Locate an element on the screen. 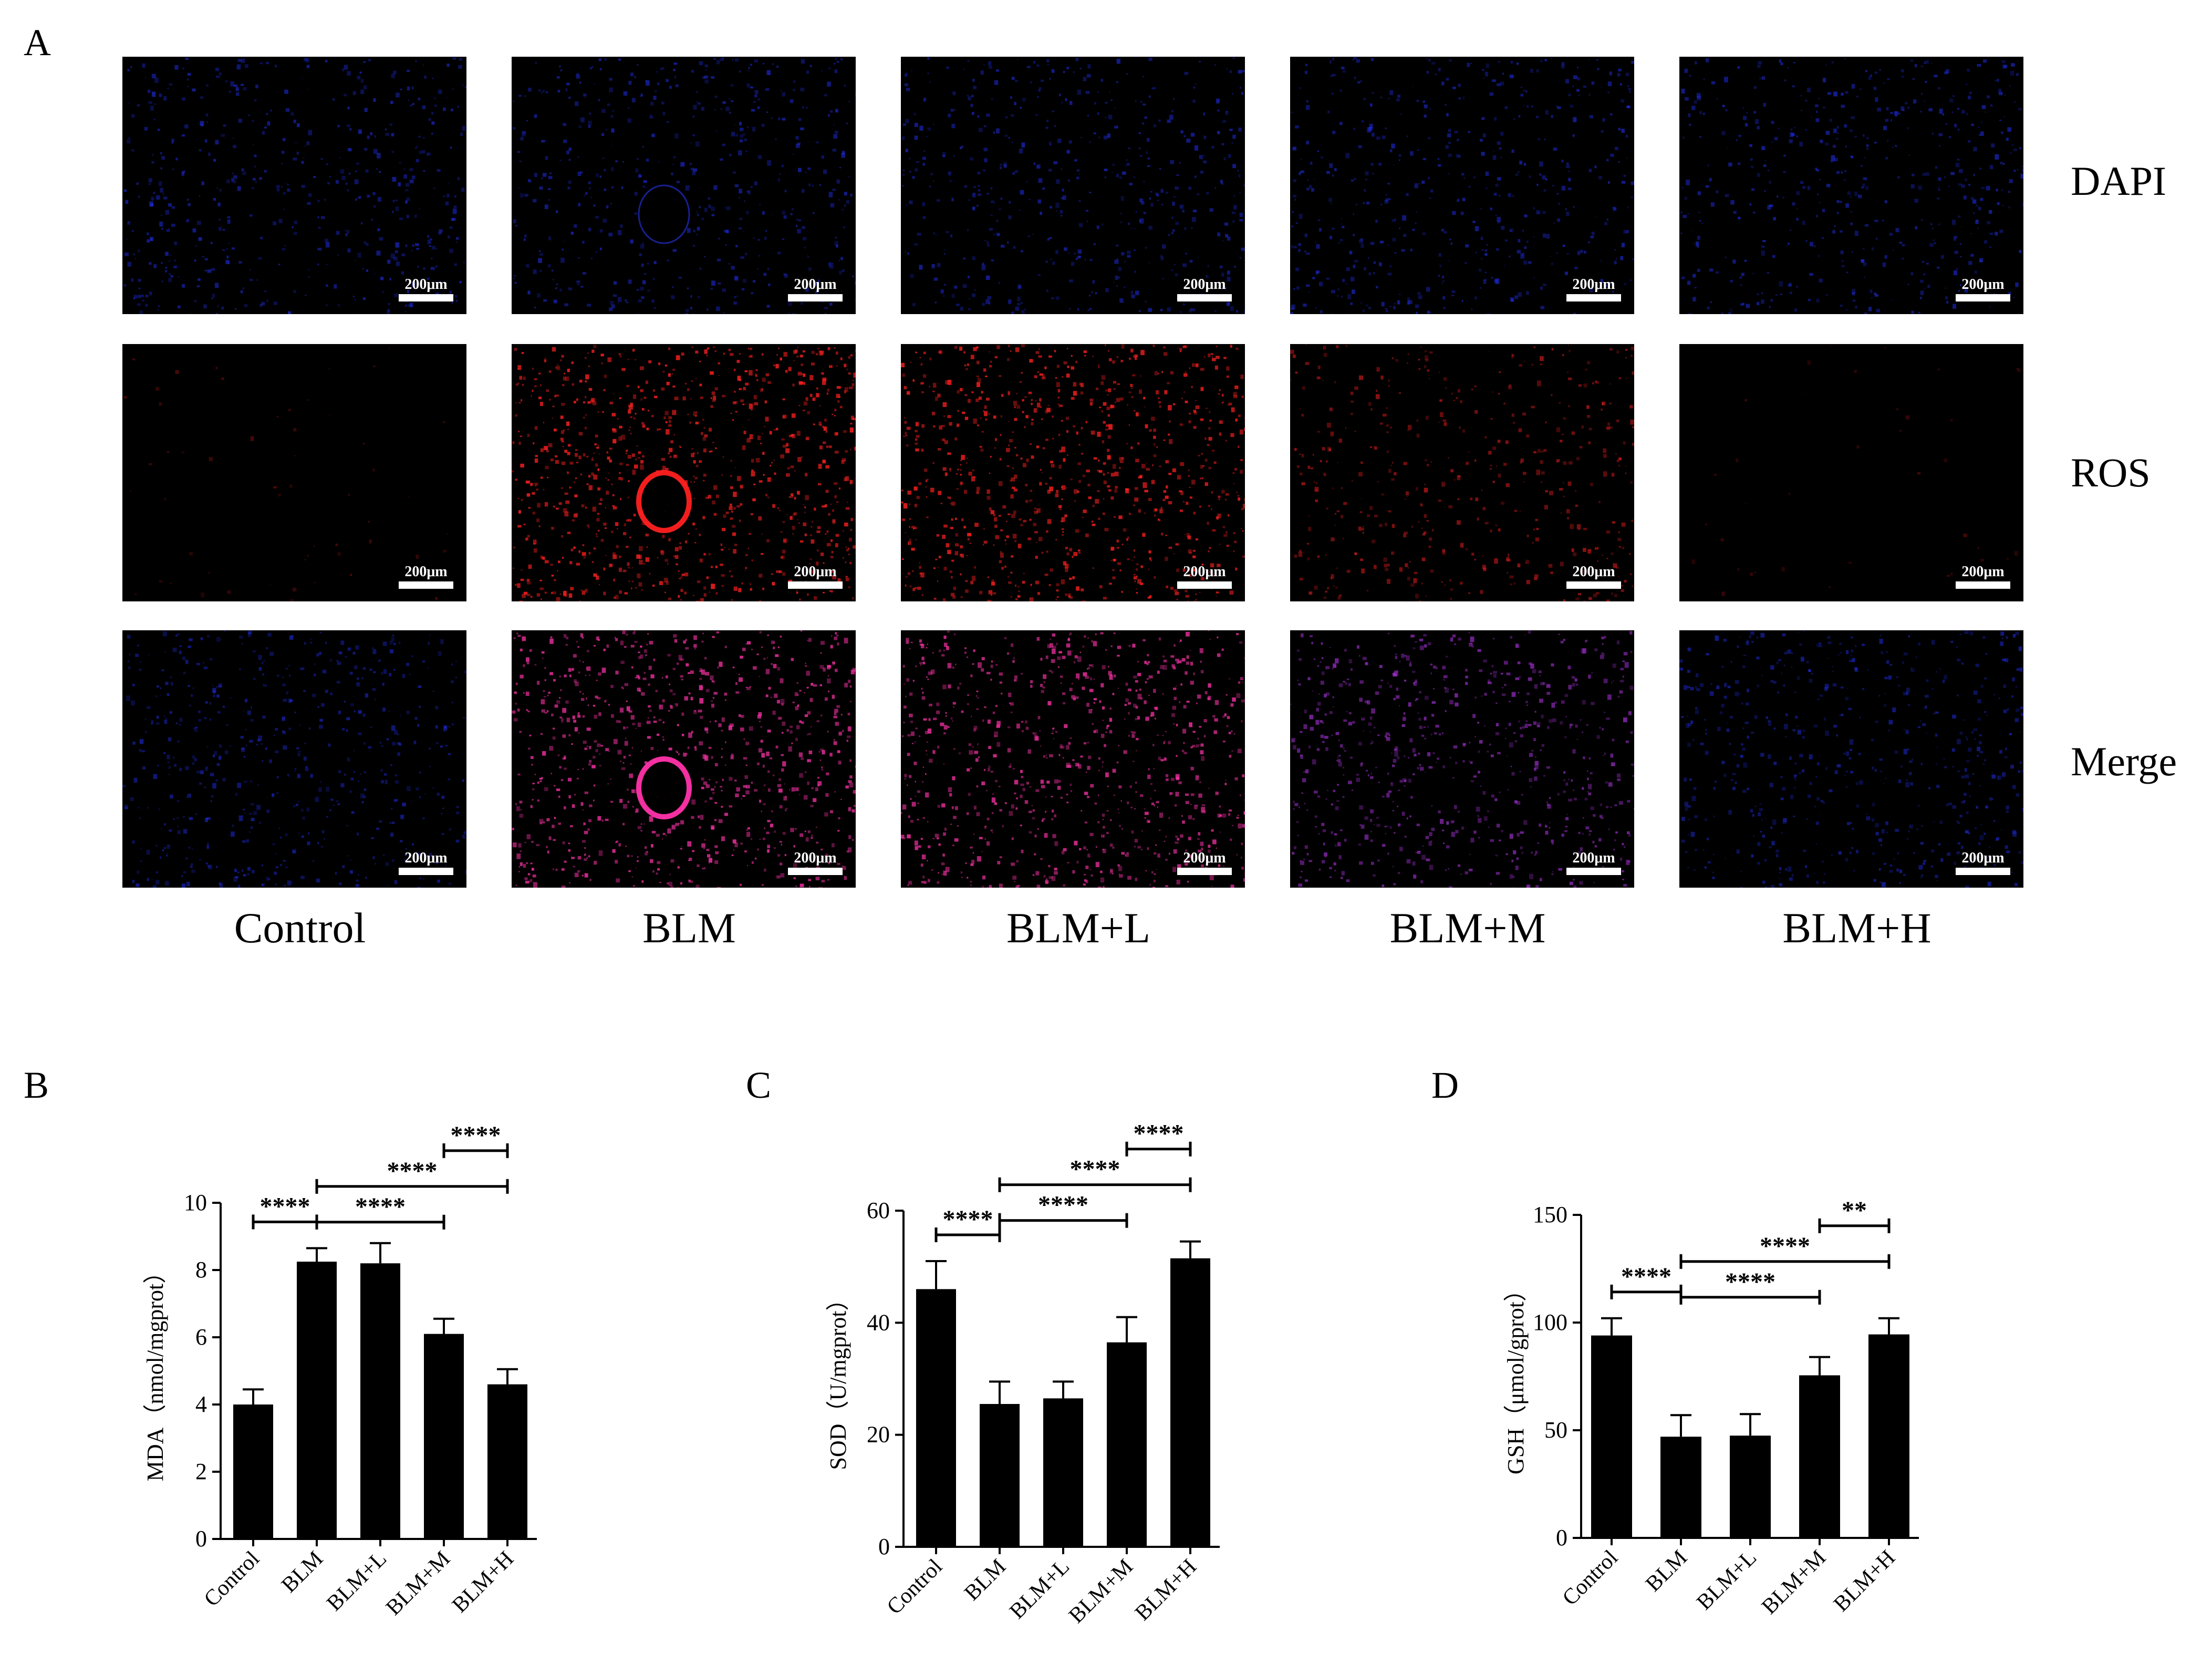  column-label-blm-m: BLM+M is located at coordinates (1467, 928).